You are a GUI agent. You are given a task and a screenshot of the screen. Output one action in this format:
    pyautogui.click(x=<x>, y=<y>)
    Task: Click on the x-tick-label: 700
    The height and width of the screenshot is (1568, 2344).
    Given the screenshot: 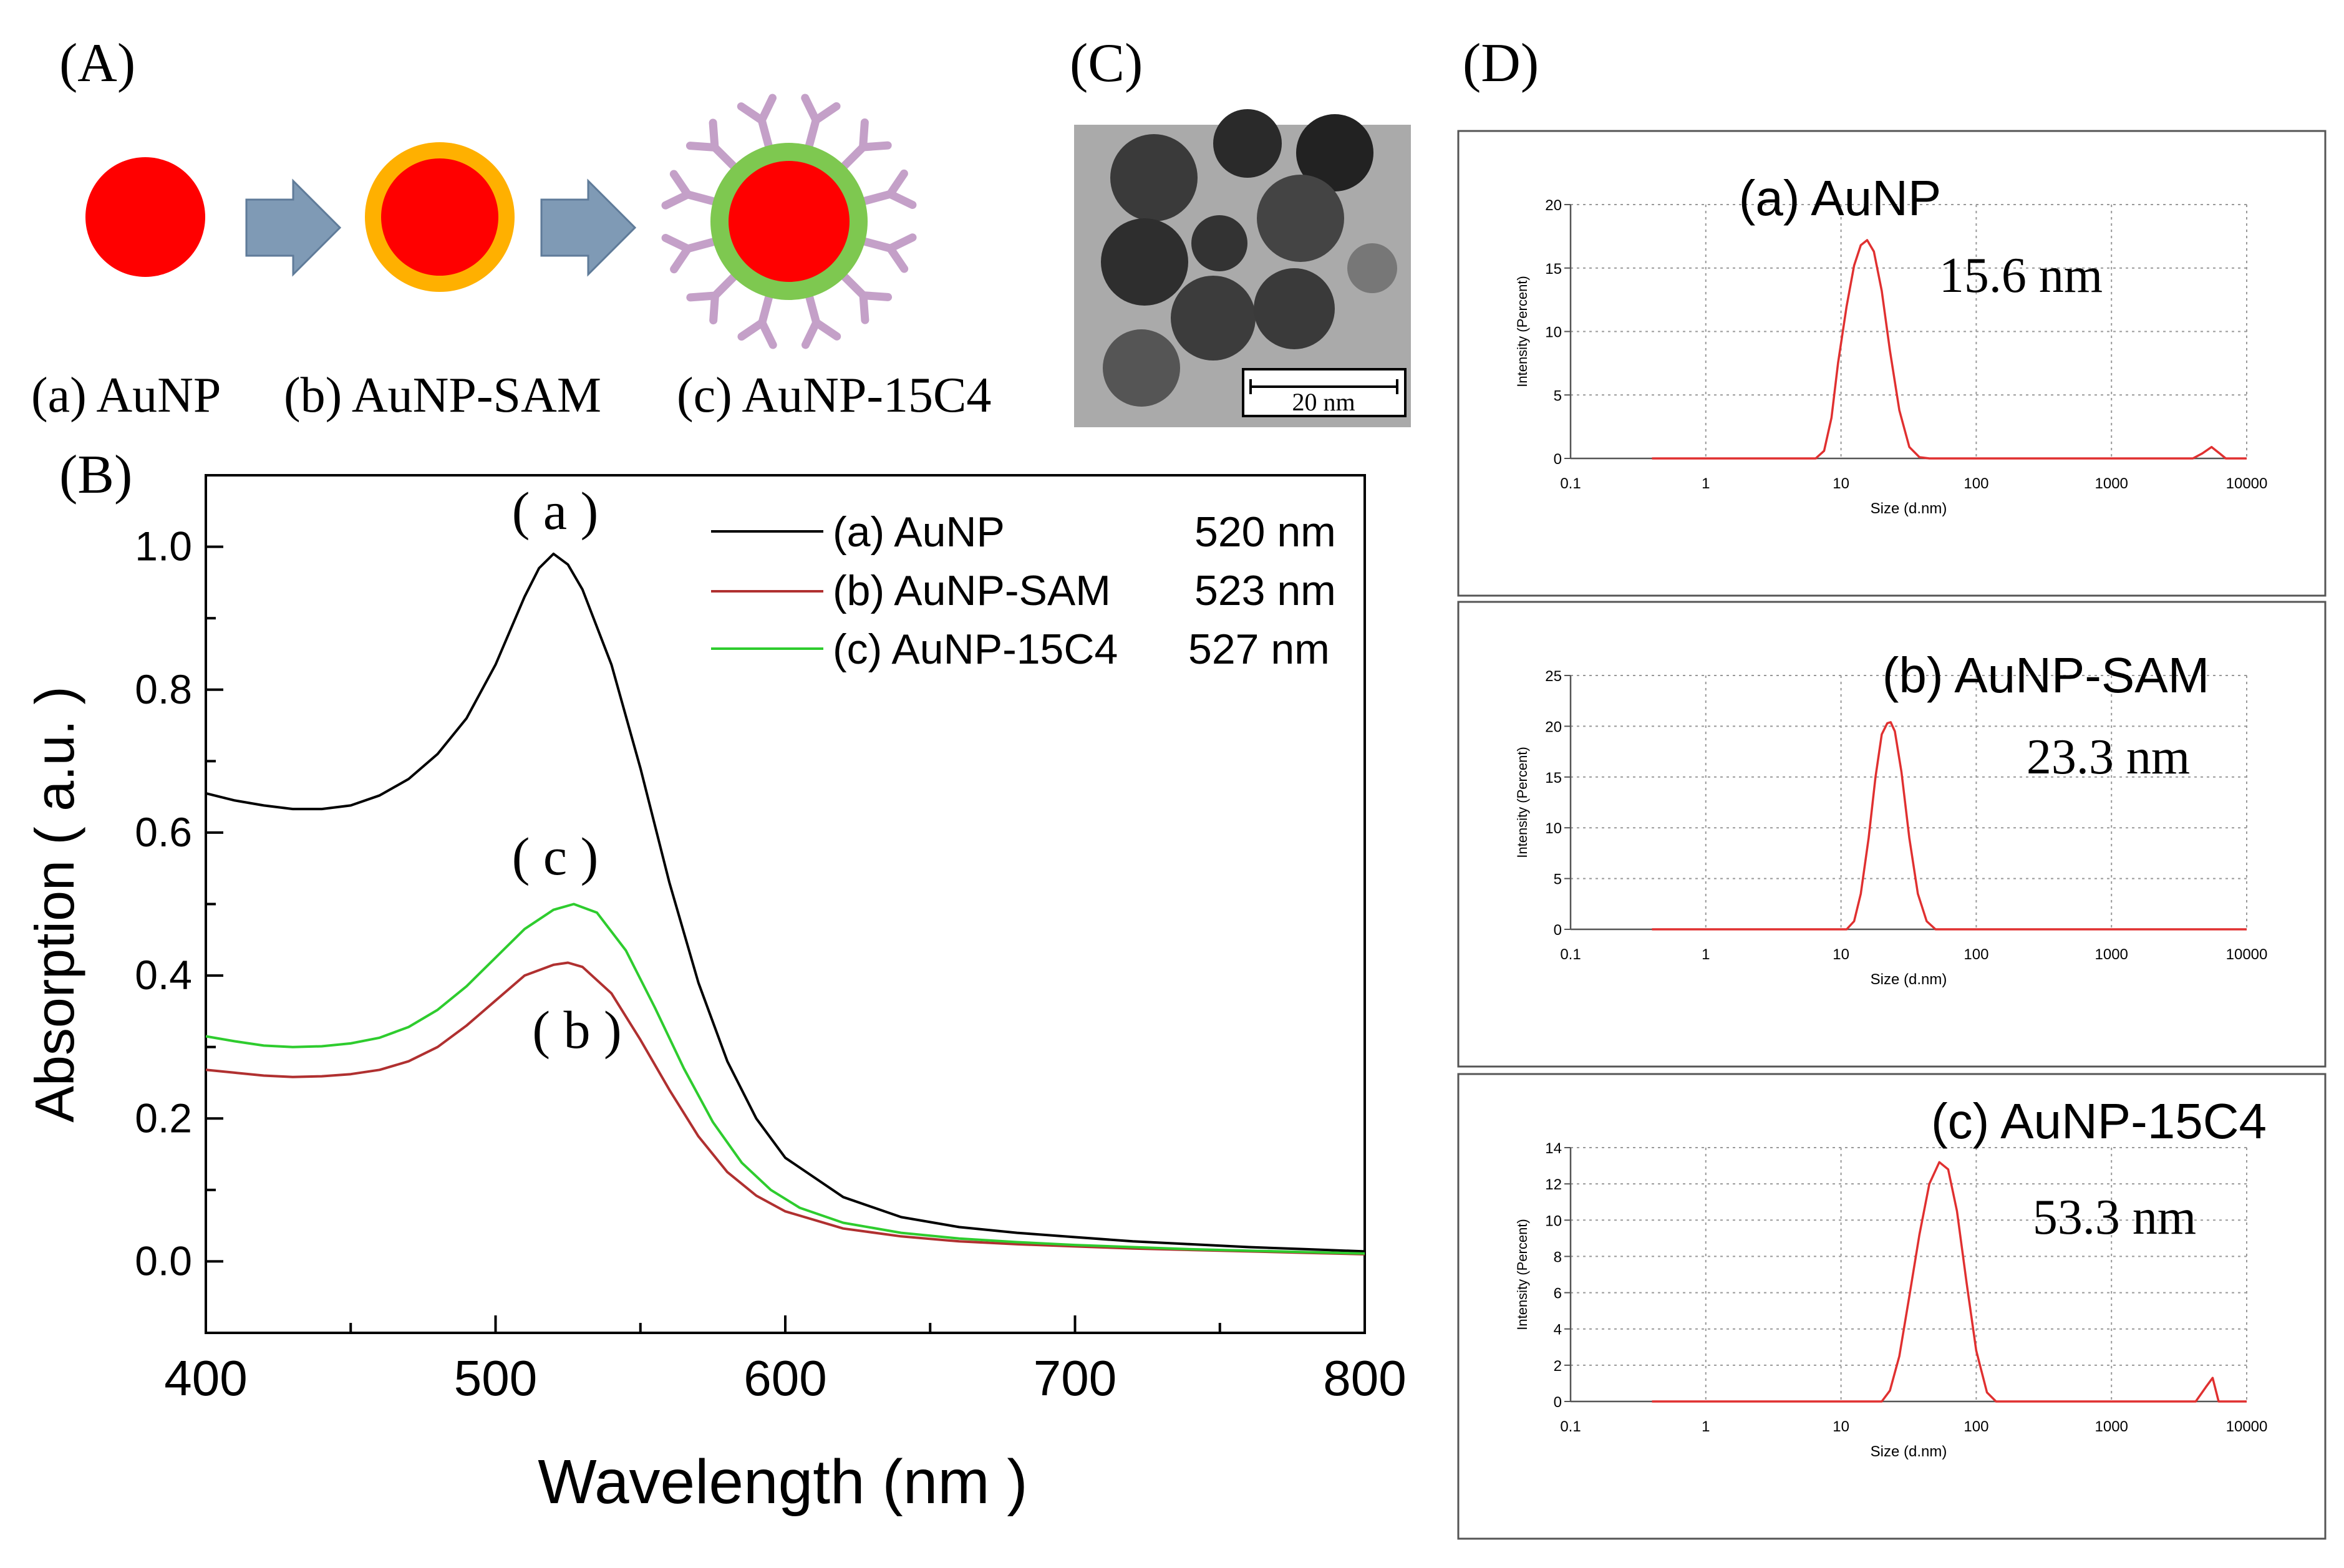 What is the action you would take?
    pyautogui.click(x=1075, y=1378)
    